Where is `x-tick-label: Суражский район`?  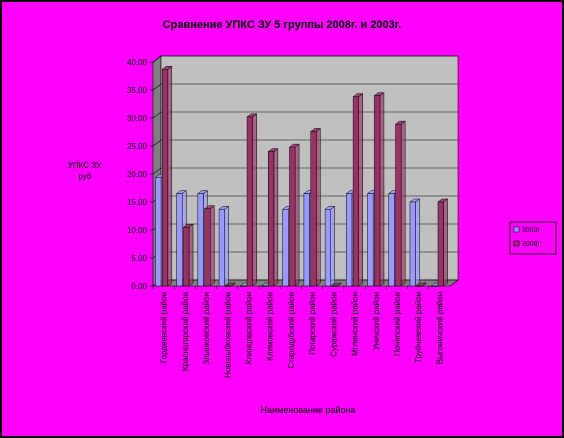
x-tick-label: Суражский район is located at coordinates (333, 324).